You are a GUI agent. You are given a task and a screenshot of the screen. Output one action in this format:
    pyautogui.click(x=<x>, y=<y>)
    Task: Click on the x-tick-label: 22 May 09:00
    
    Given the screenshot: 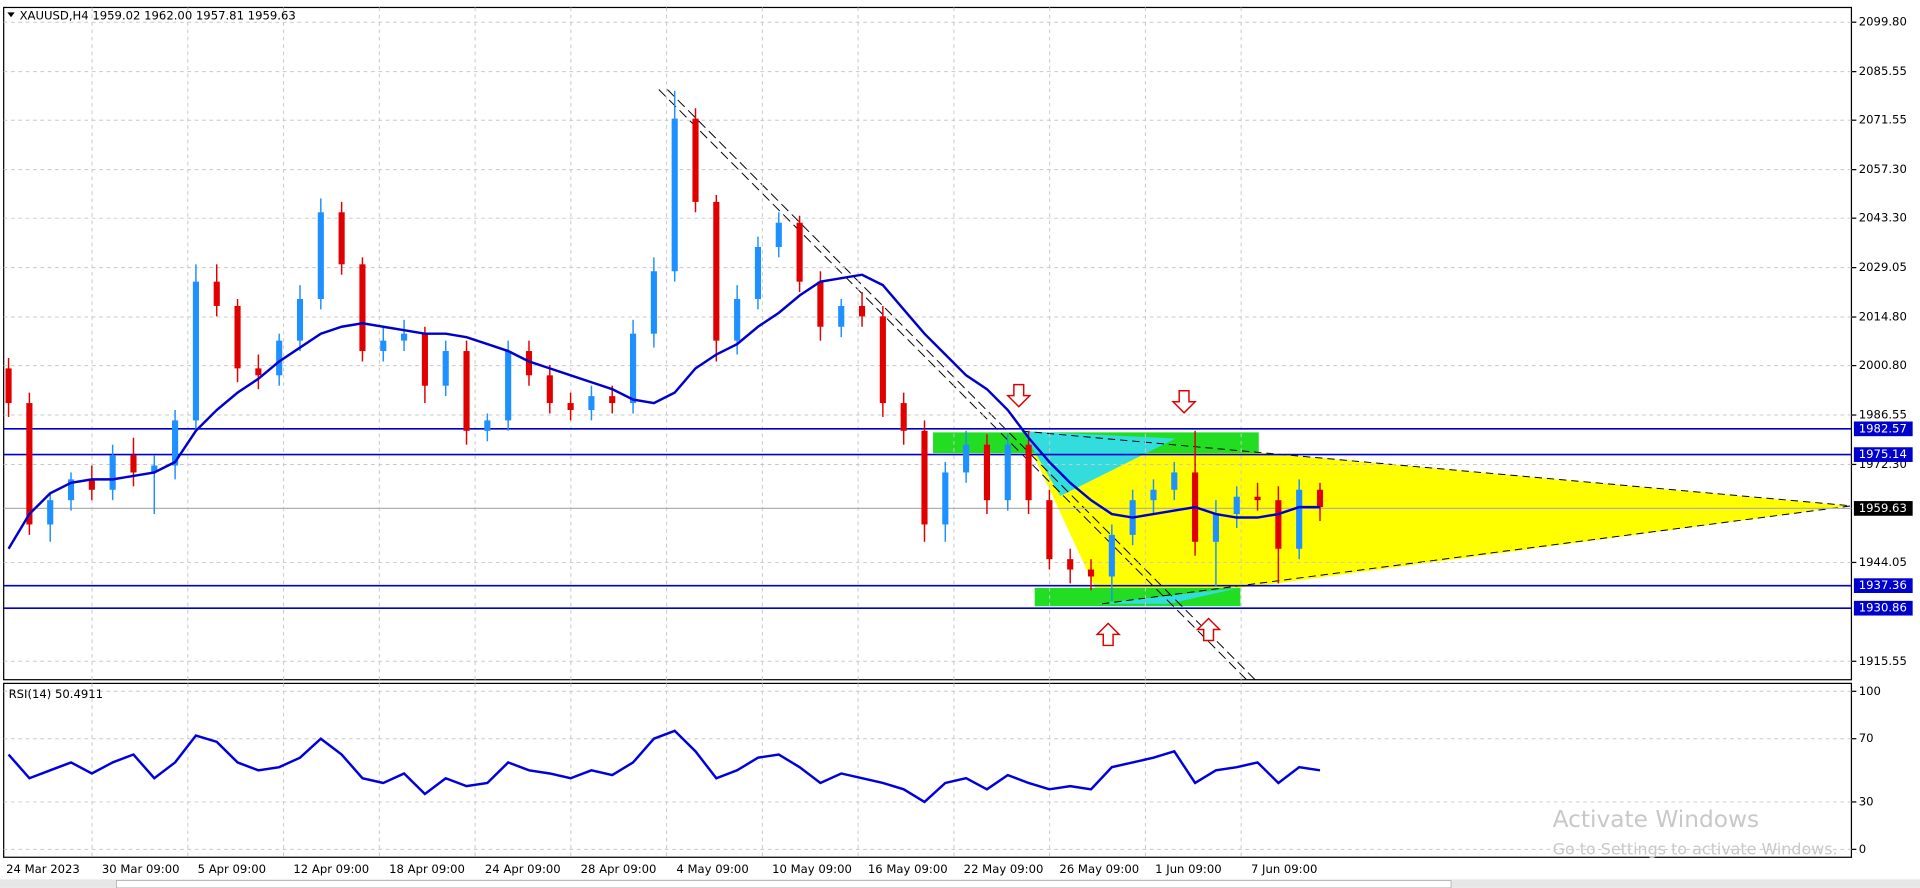 What is the action you would take?
    pyautogui.click(x=1004, y=869)
    